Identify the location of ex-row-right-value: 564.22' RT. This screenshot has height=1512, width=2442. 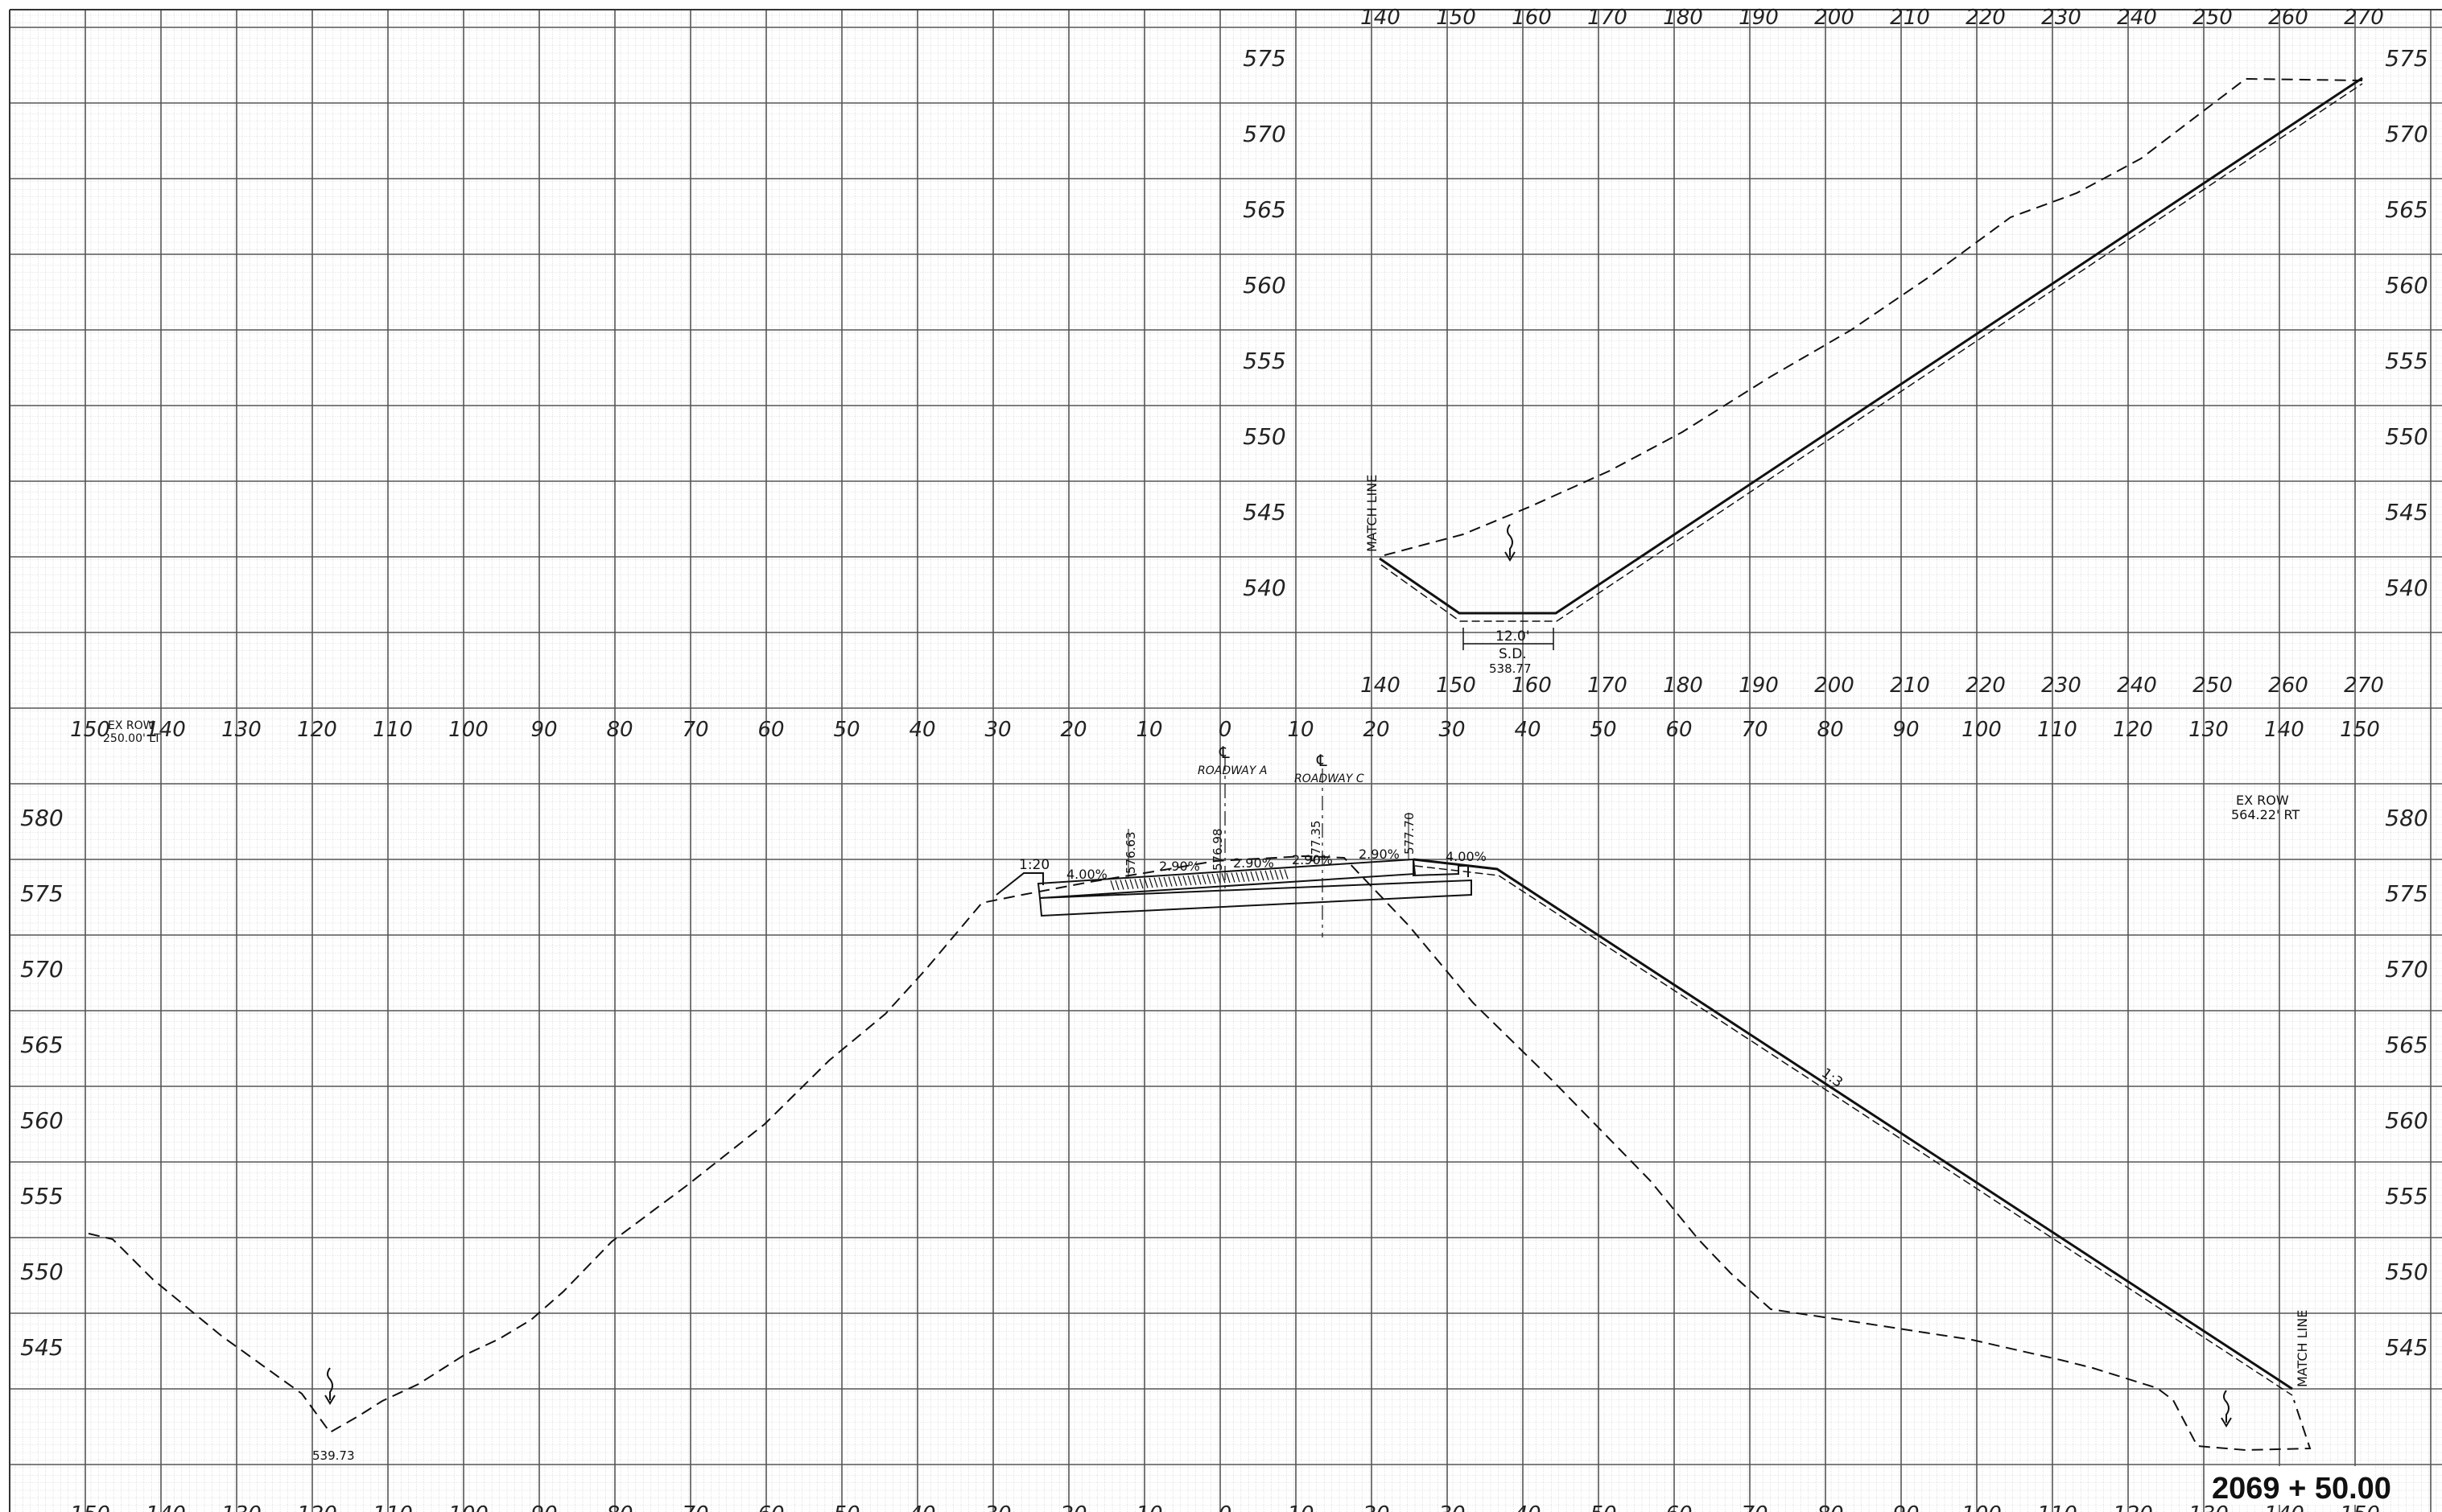
(2265, 814).